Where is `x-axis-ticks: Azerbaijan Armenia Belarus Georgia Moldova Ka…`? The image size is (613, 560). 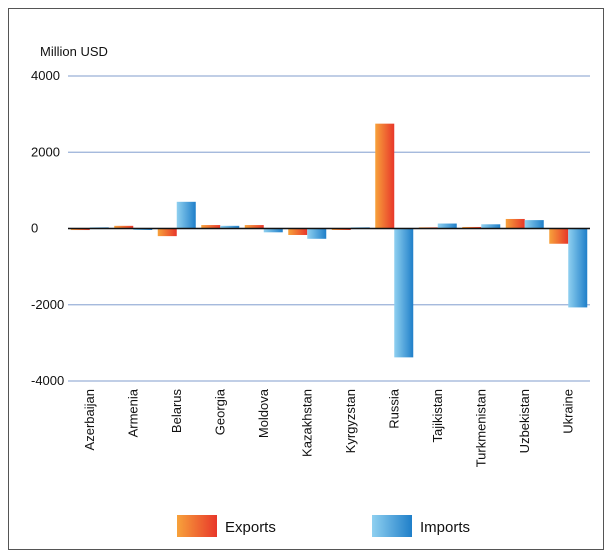
x-axis-ticks: Azerbaijan Armenia Belarus Georgia Moldova Ka… is located at coordinates (329, 427).